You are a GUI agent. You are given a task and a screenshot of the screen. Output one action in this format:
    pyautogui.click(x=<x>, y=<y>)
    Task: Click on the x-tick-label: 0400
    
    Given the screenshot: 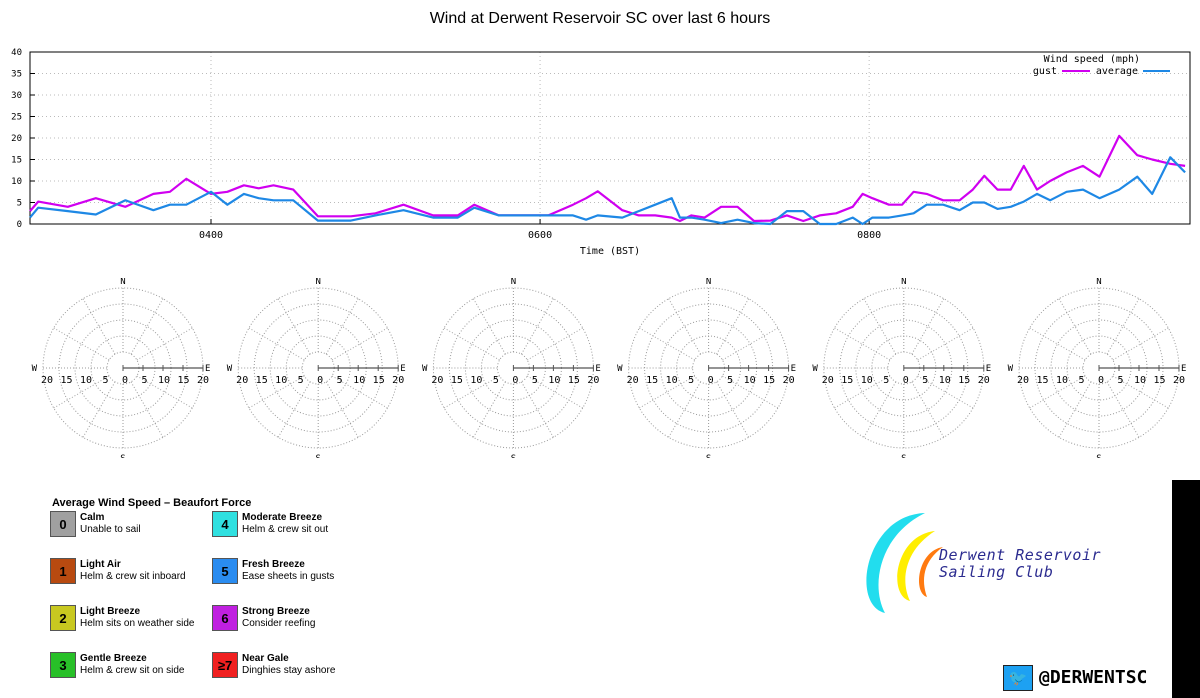 What is the action you would take?
    pyautogui.click(x=211, y=235)
    